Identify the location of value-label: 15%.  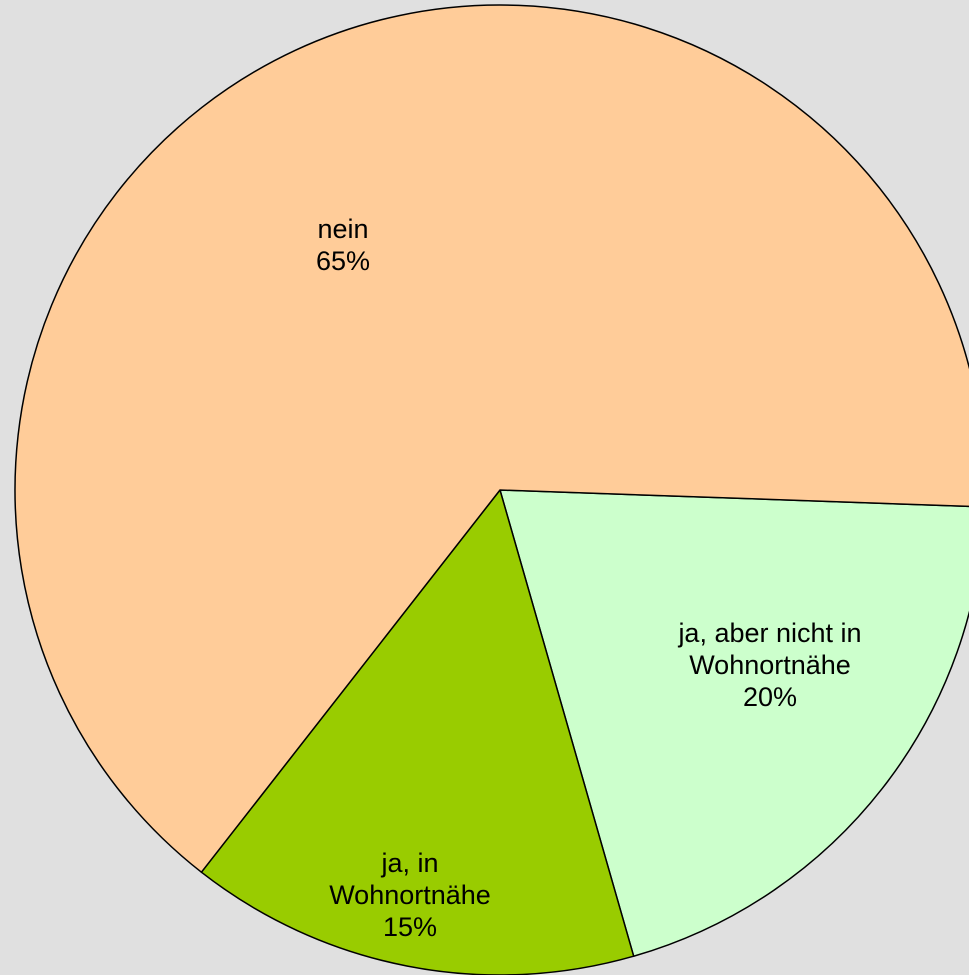
(410, 927).